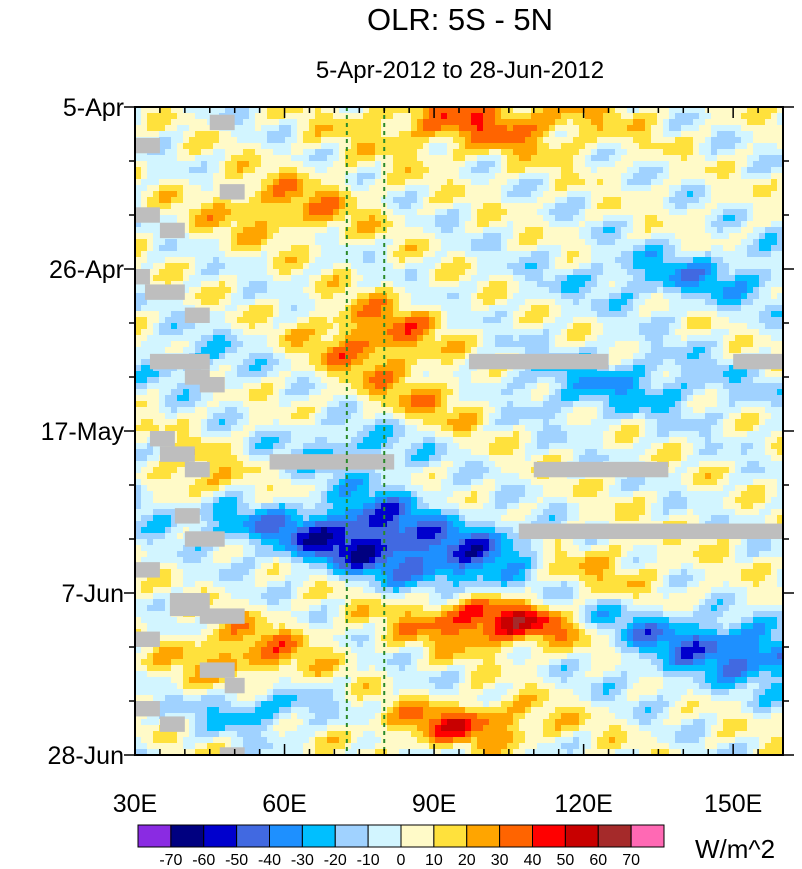  What do you see at coordinates (598, 860) in the screenshot?
I see `colorbar-label: 60` at bounding box center [598, 860].